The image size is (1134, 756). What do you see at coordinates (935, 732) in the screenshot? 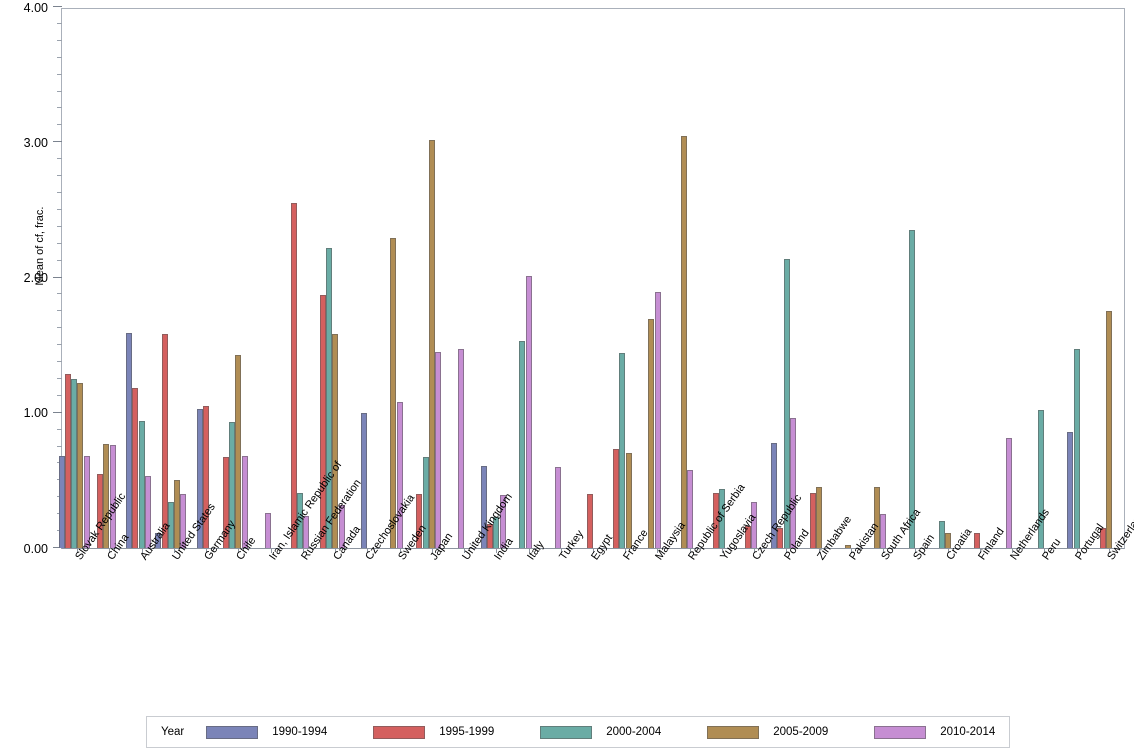
I see `legend-item: 2010-2014` at bounding box center [935, 732].